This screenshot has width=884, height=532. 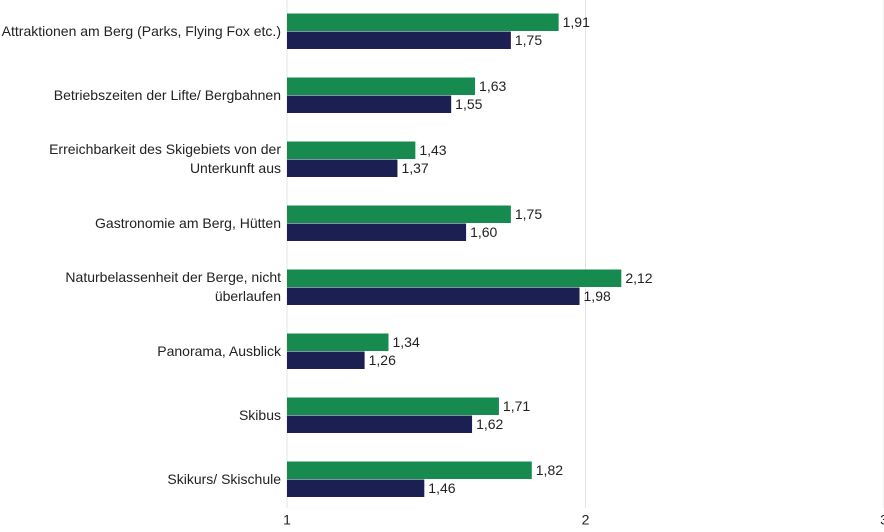 I want to click on category-label: Panorama, Ausblick, so click(x=140, y=351).